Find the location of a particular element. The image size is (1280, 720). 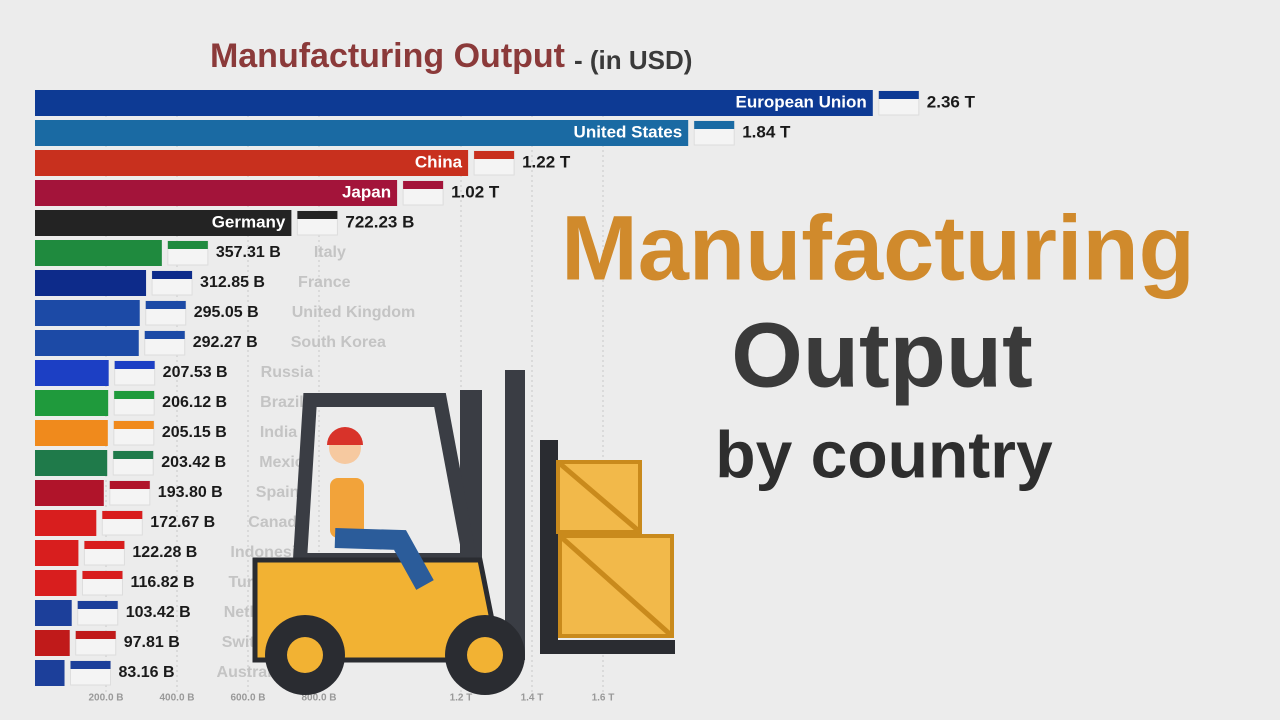

value-label: 116.82 B is located at coordinates (162, 582).